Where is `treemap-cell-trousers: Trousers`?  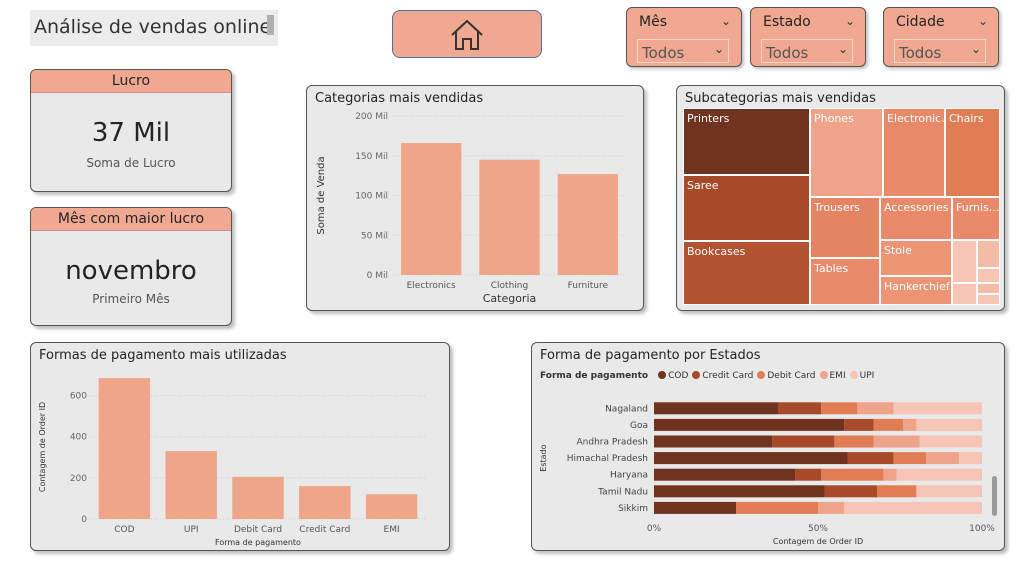
treemap-cell-trousers: Trousers is located at coordinates (845, 227).